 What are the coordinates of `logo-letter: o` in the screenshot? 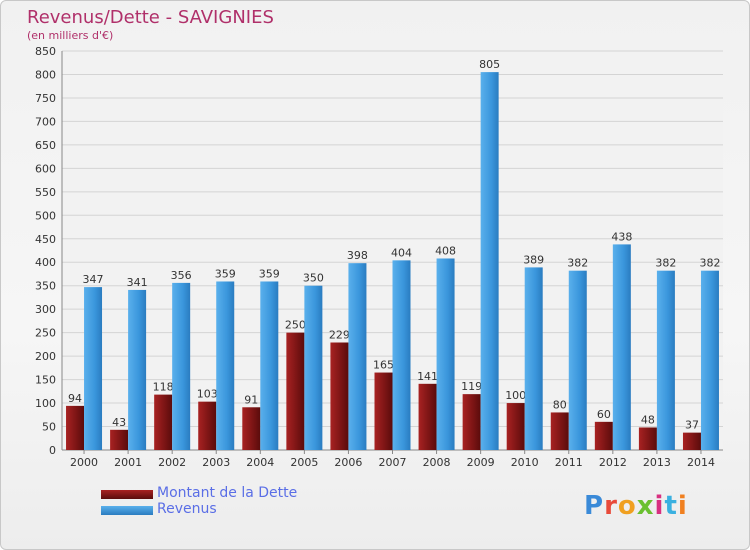 It's located at (627, 506).